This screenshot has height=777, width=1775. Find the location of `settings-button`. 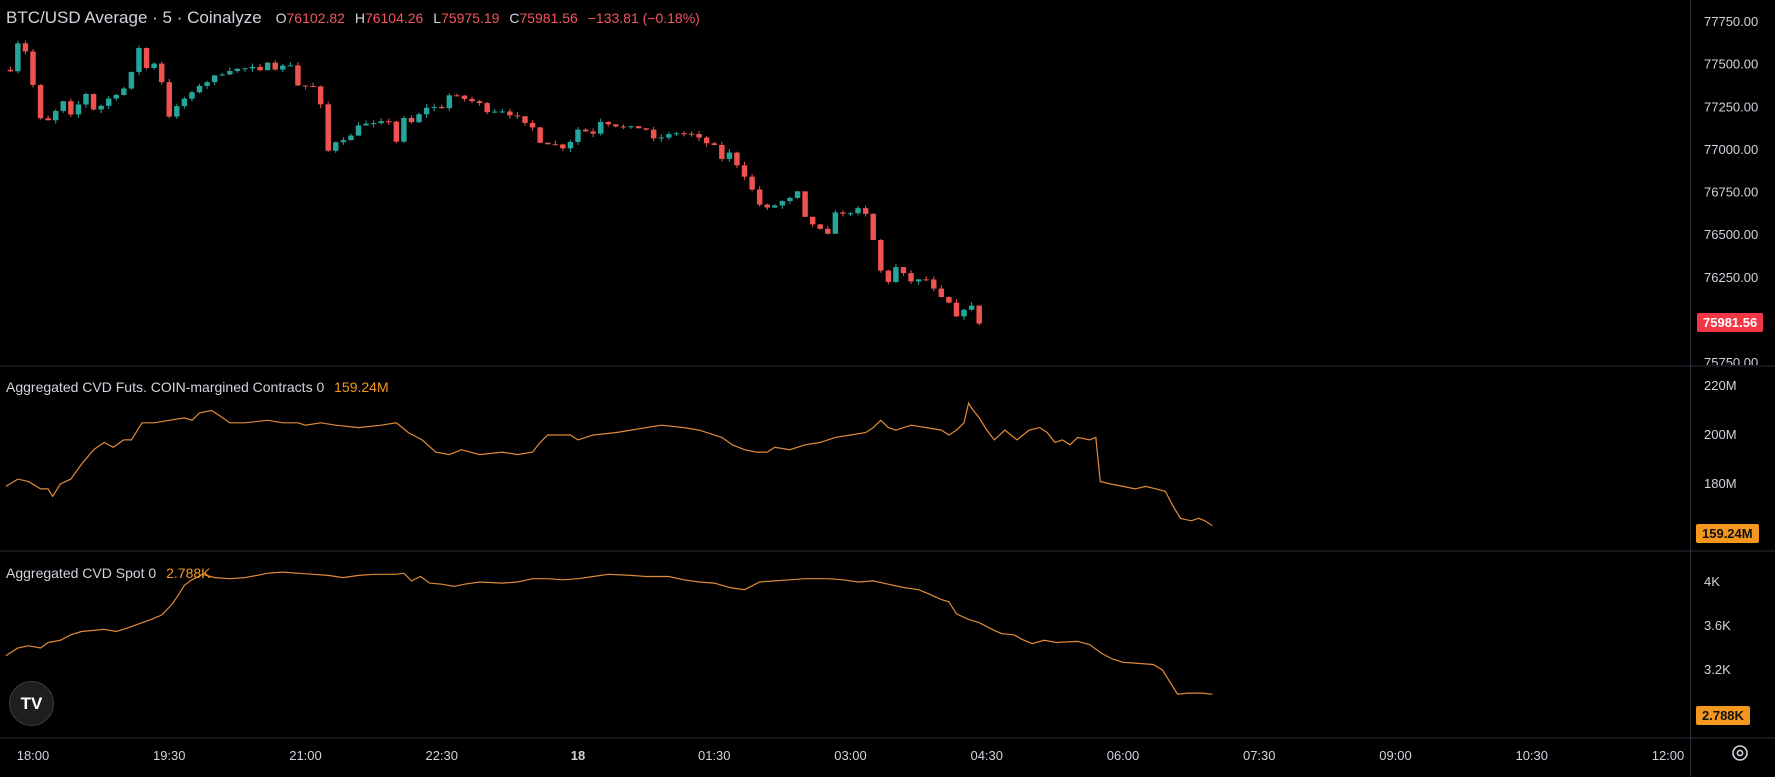

settings-button is located at coordinates (1740, 753).